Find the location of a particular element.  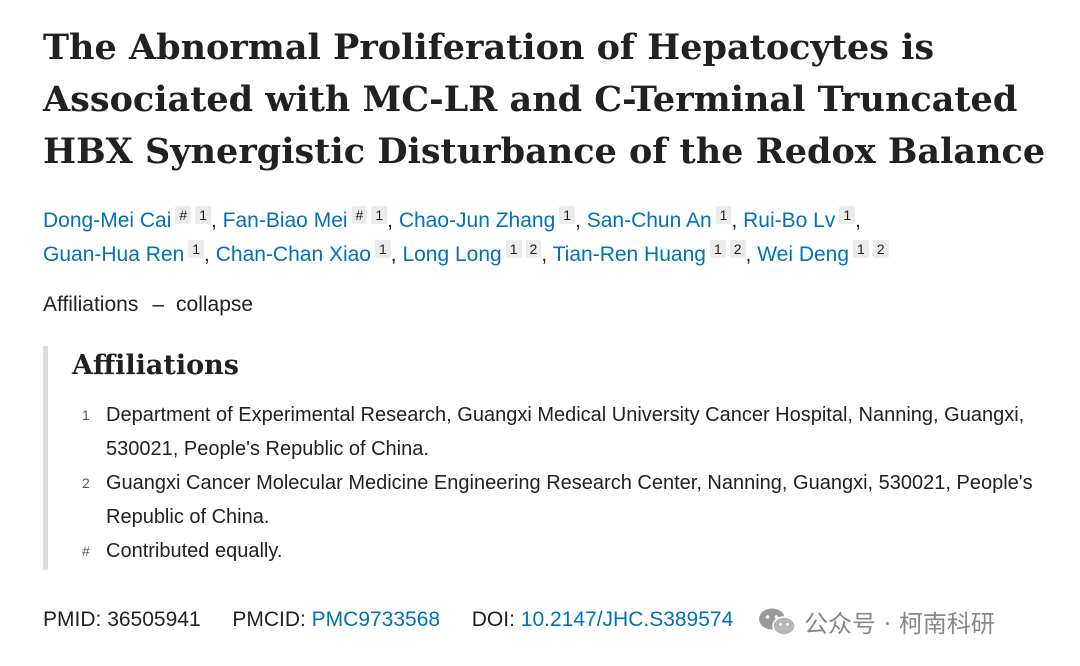

affiliation-item: # Contributed equally. is located at coordinates (562, 551).